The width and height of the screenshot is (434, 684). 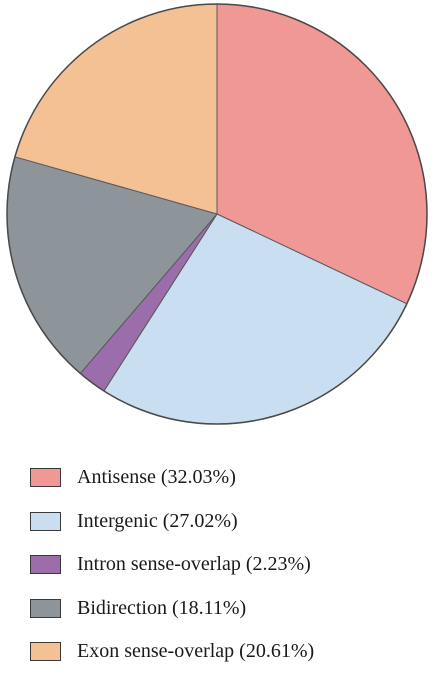 What do you see at coordinates (194, 564) in the screenshot?
I see `legend-label-intron-sense-overlap: Intron sense-overlap (2.23%)` at bounding box center [194, 564].